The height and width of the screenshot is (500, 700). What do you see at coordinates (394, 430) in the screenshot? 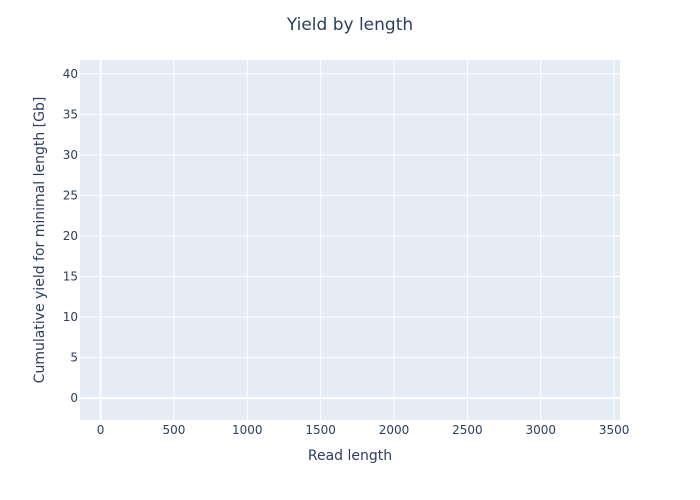
I see `x-tick-label: 2000` at bounding box center [394, 430].